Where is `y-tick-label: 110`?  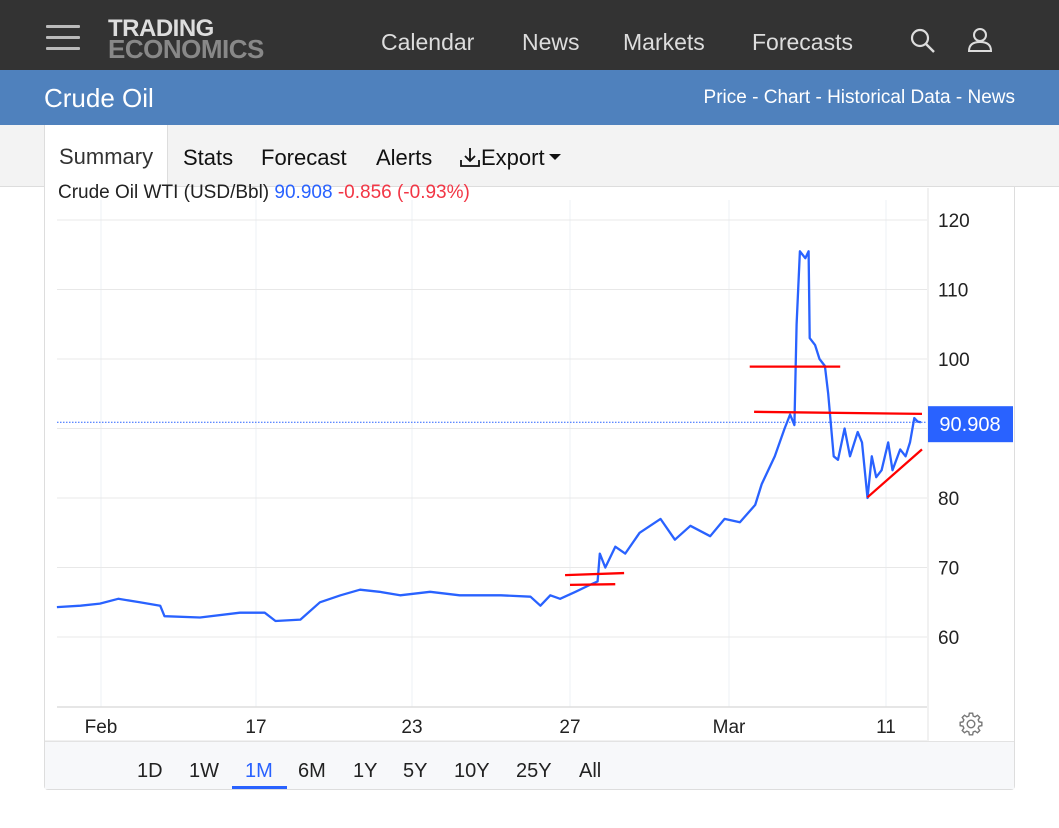
y-tick-label: 110 is located at coordinates (953, 291).